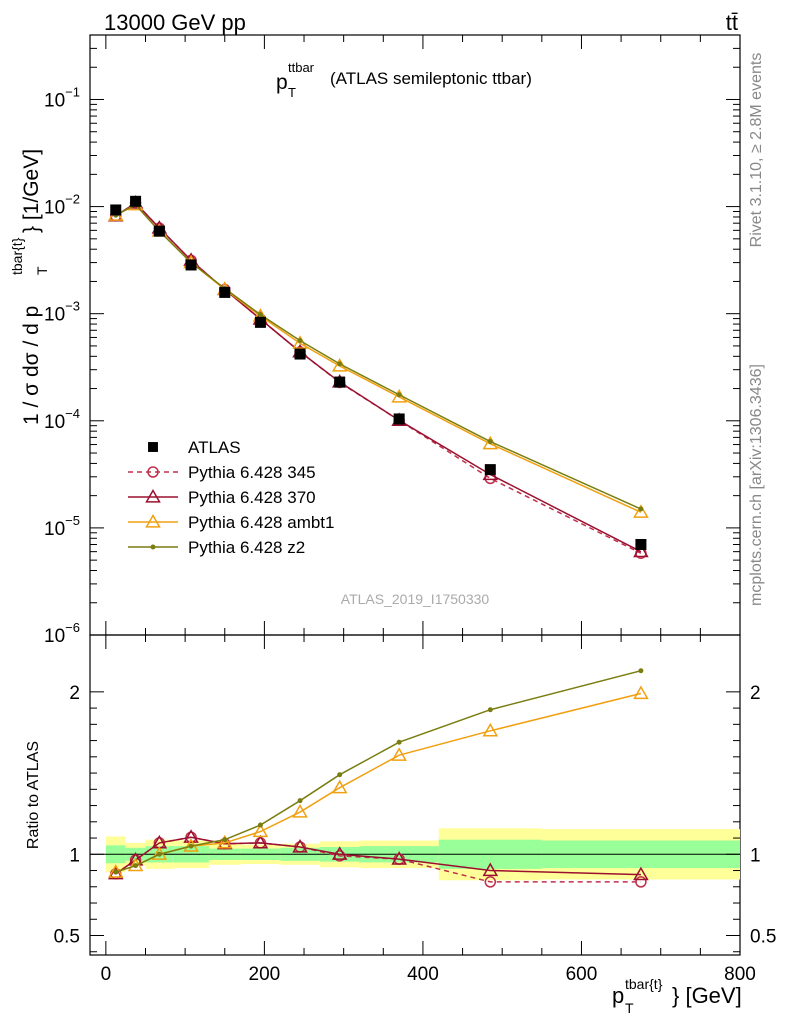 The height and width of the screenshot is (1024, 786). I want to click on ratio-xtick-label: 200, so click(265, 974).